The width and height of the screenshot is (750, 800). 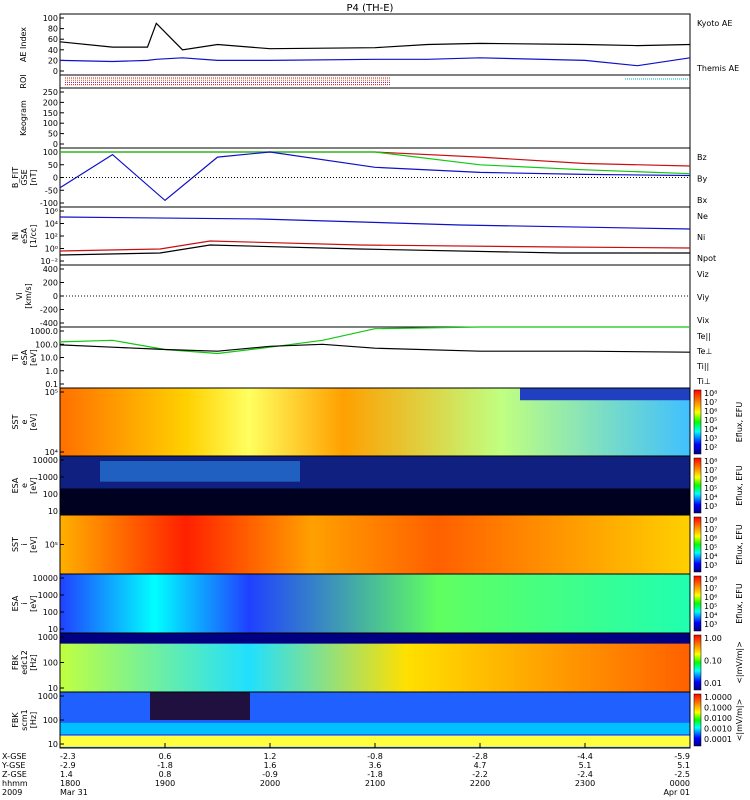 I want to click on x-axis-row-label: hhmm, so click(x=15, y=783).